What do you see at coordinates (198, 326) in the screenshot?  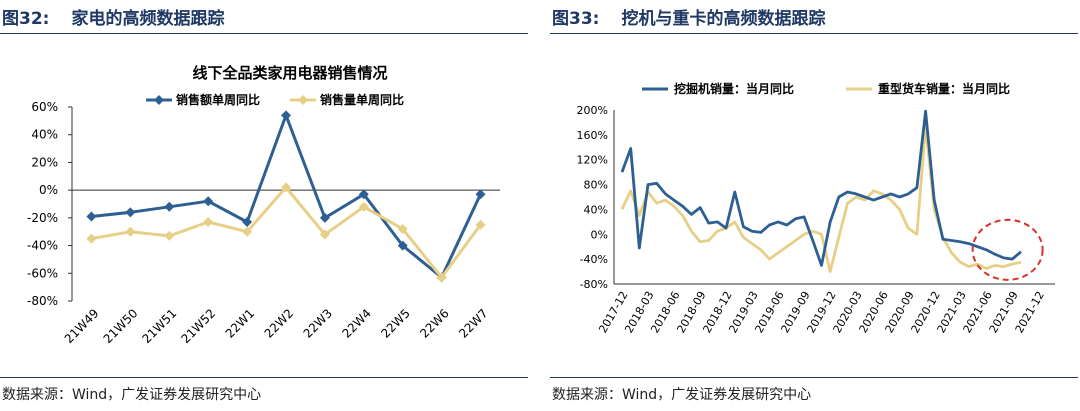 I see `x-tick-label: 21W52` at bounding box center [198, 326].